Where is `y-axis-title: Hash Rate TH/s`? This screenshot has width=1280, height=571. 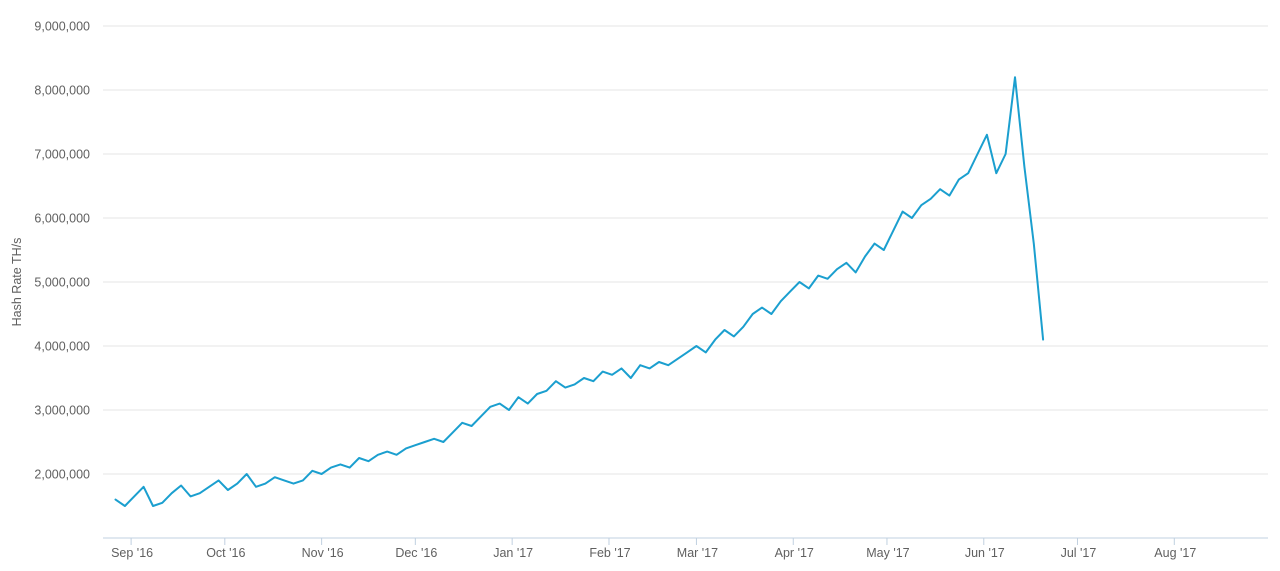 y-axis-title: Hash Rate TH/s is located at coordinates (17, 282).